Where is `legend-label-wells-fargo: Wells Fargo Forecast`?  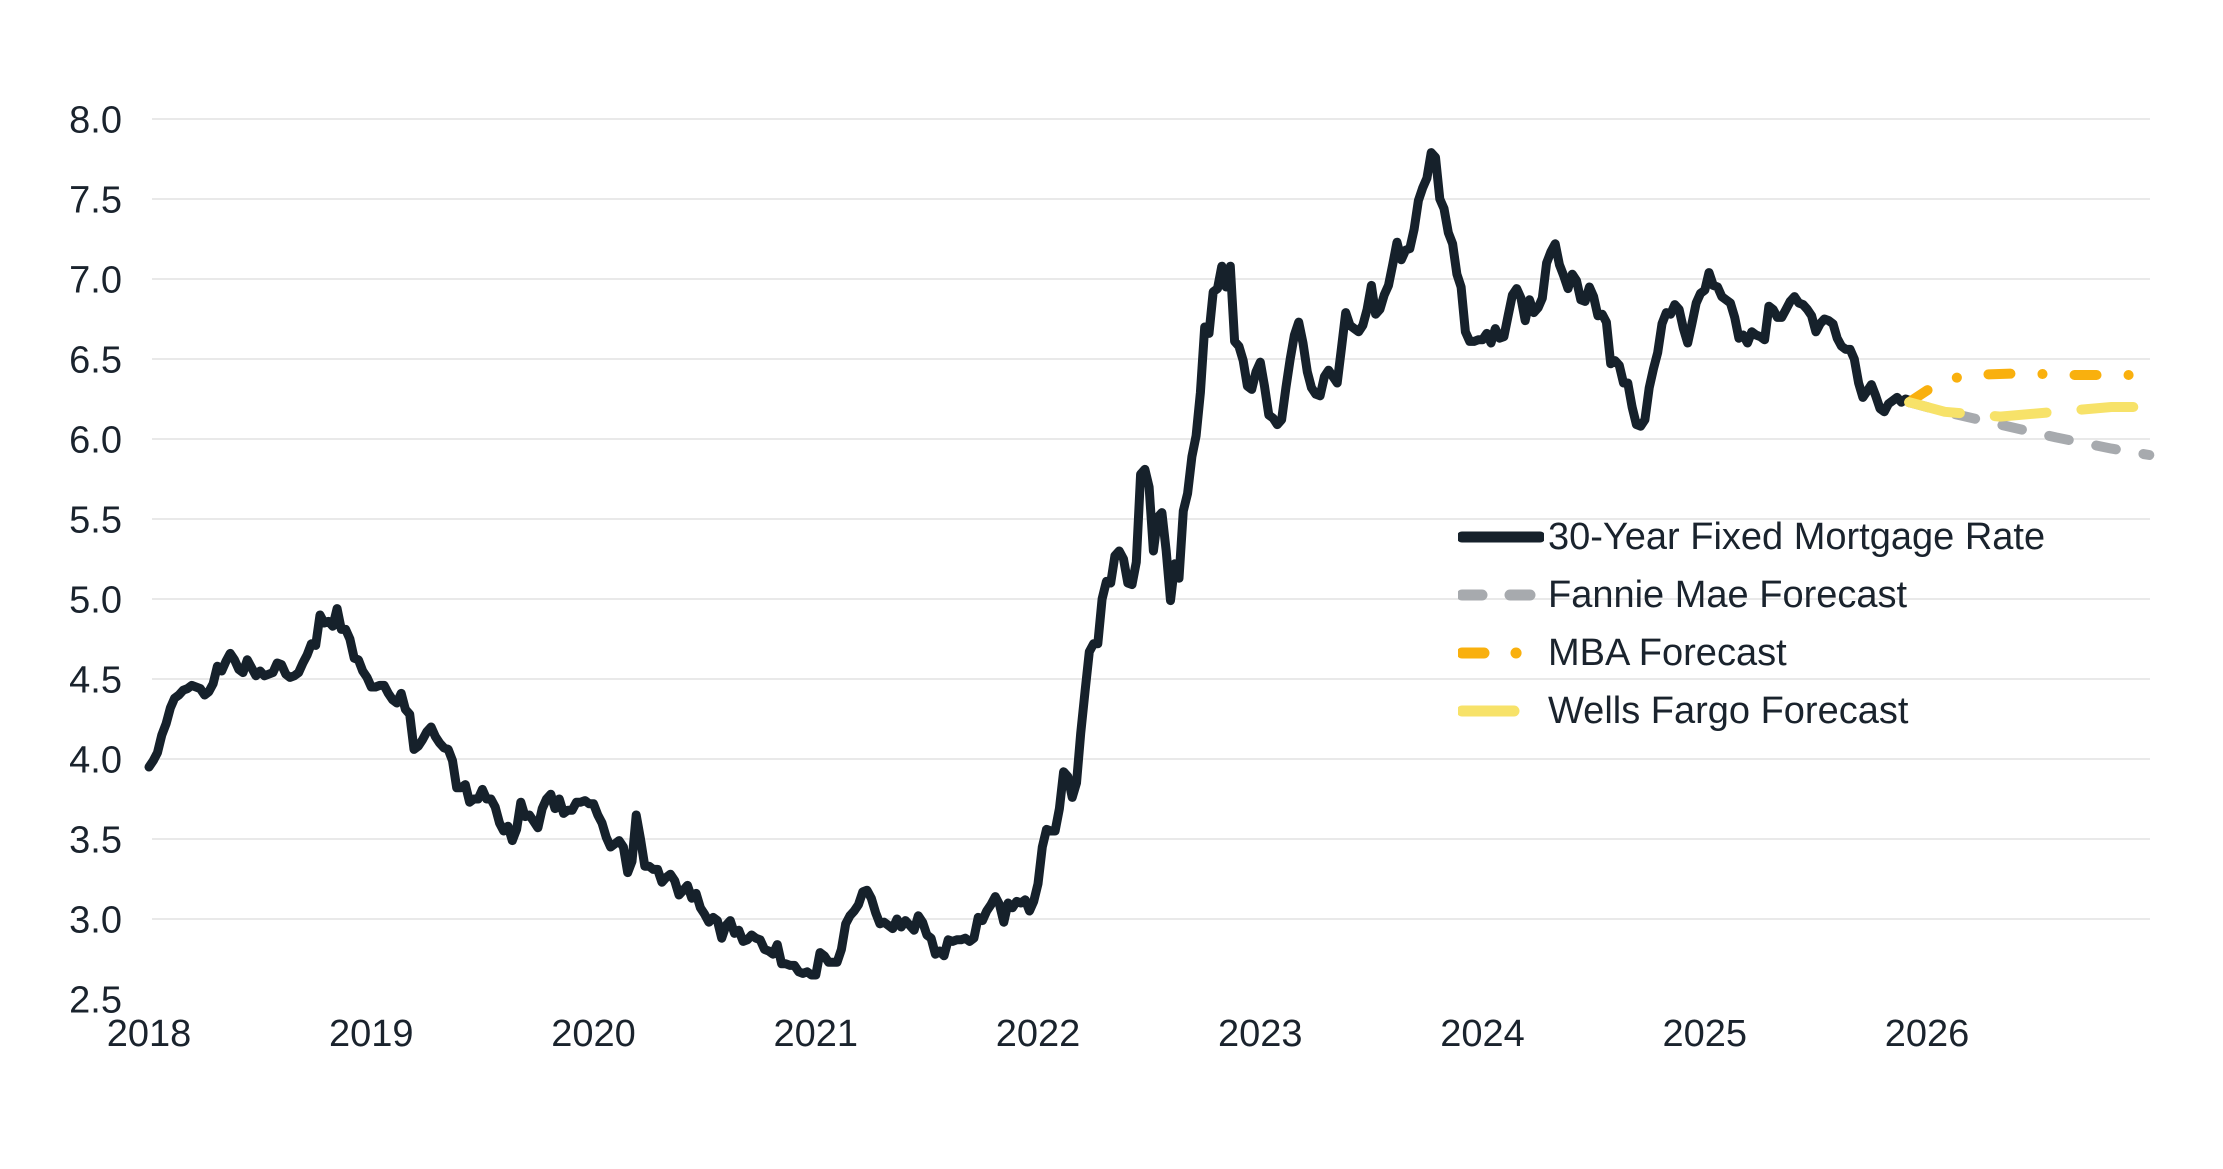 legend-label-wells-fargo: Wells Fargo Forecast is located at coordinates (1728, 710).